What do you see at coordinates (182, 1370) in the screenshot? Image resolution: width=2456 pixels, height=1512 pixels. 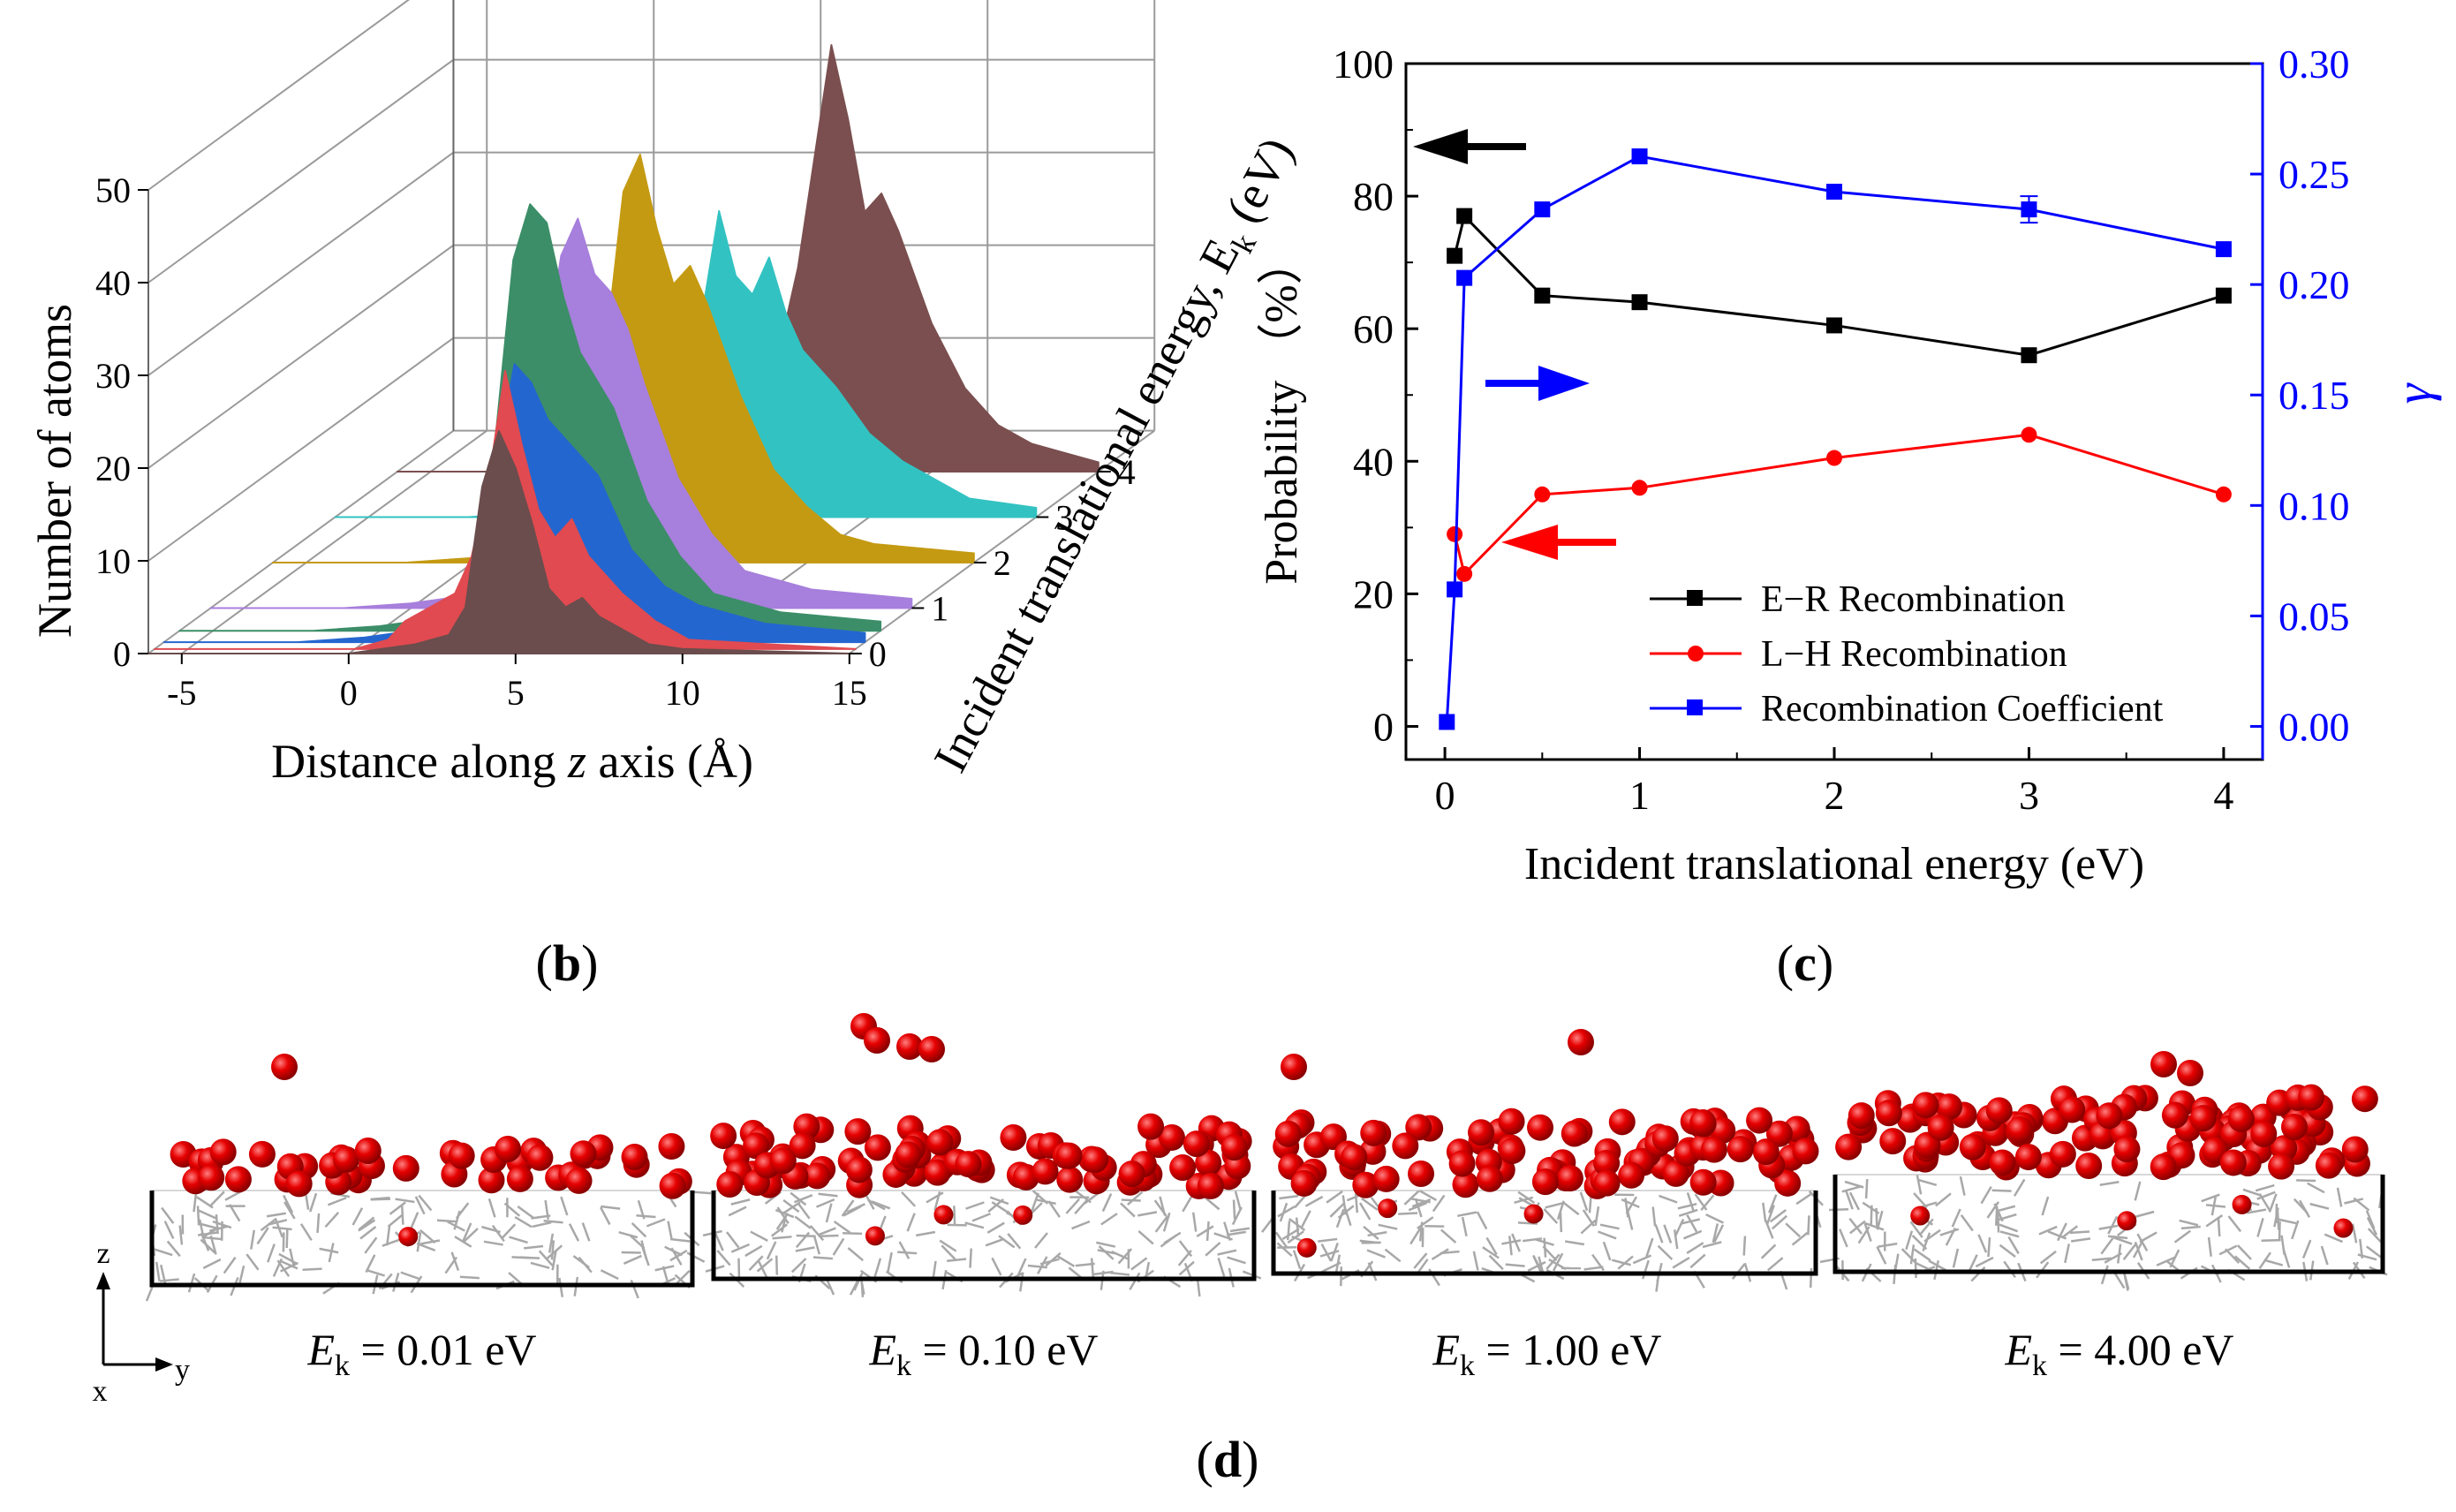 I see `y-axis-letter: y` at bounding box center [182, 1370].